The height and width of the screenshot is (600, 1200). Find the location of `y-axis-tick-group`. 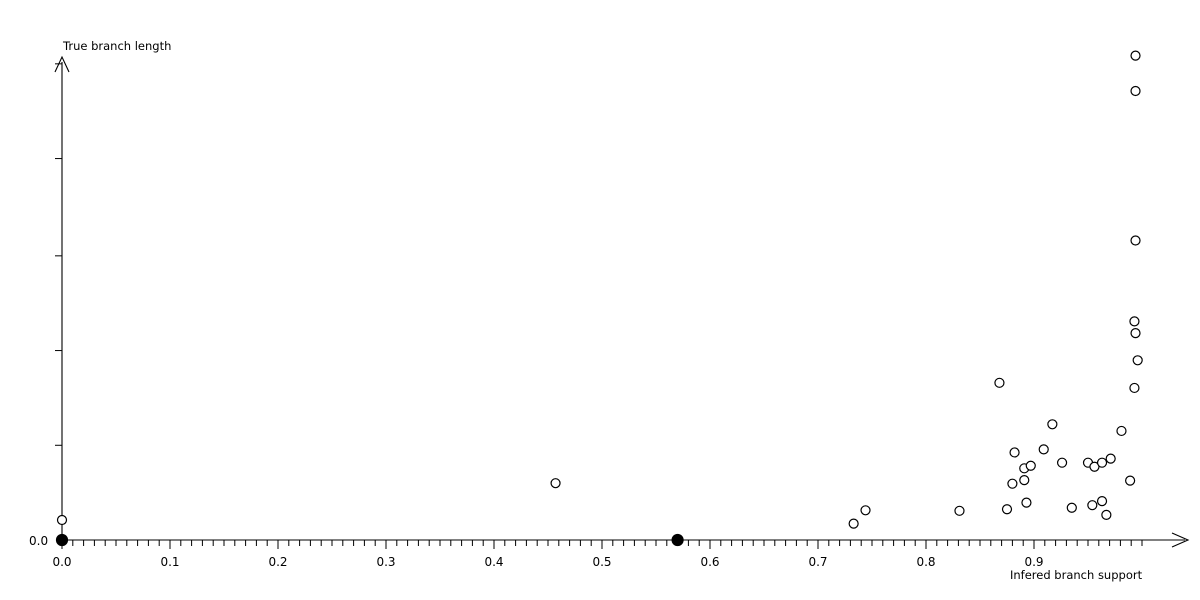

y-axis-tick-group is located at coordinates (58, 254).